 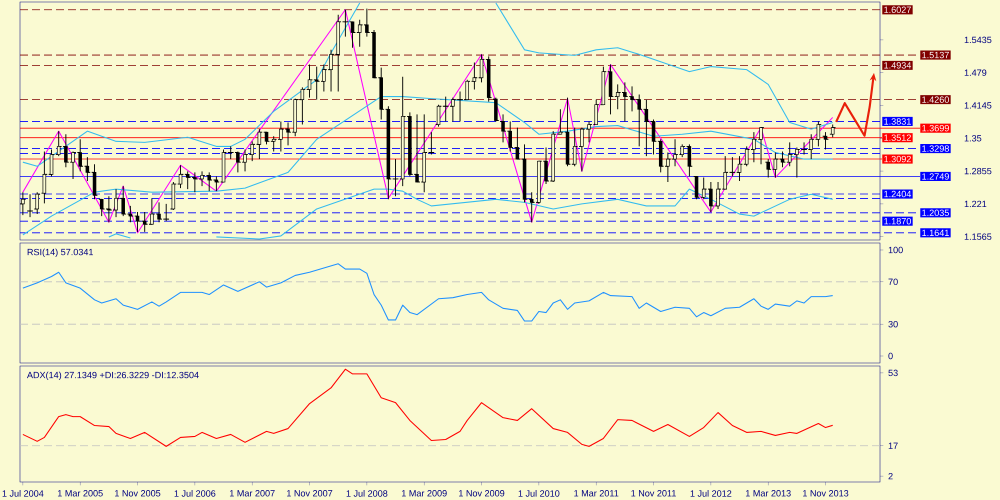 What do you see at coordinates (61, 253) in the screenshot?
I see `text: RSI(14) 57.0341` at bounding box center [61, 253].